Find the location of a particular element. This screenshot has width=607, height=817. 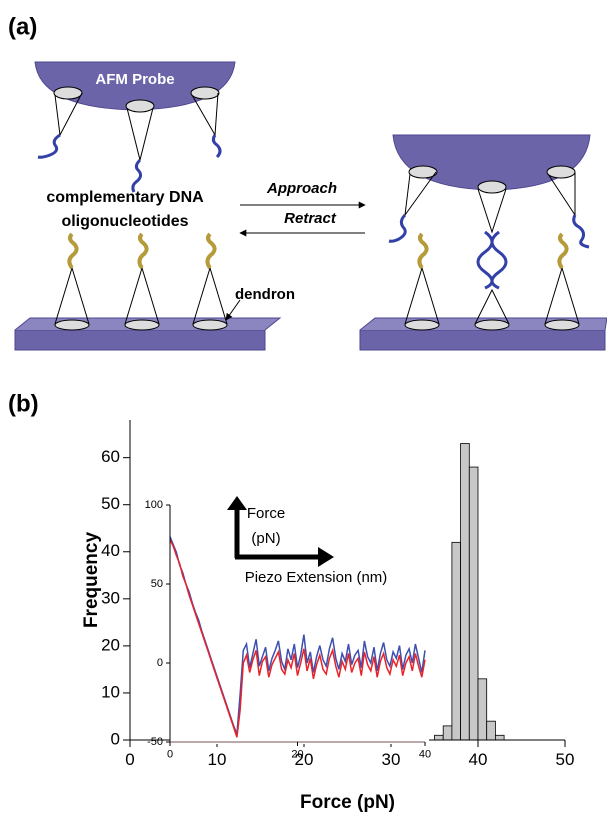

y-tick-label: 100 is located at coordinates (154, 505).